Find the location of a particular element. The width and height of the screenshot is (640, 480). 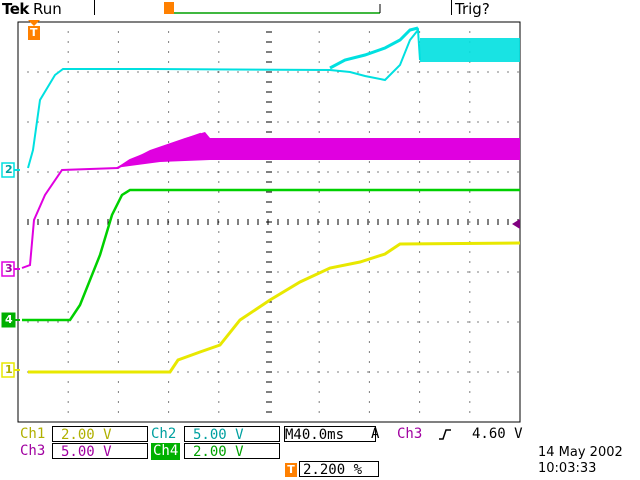

trigger-mode: A is located at coordinates (375, 434).